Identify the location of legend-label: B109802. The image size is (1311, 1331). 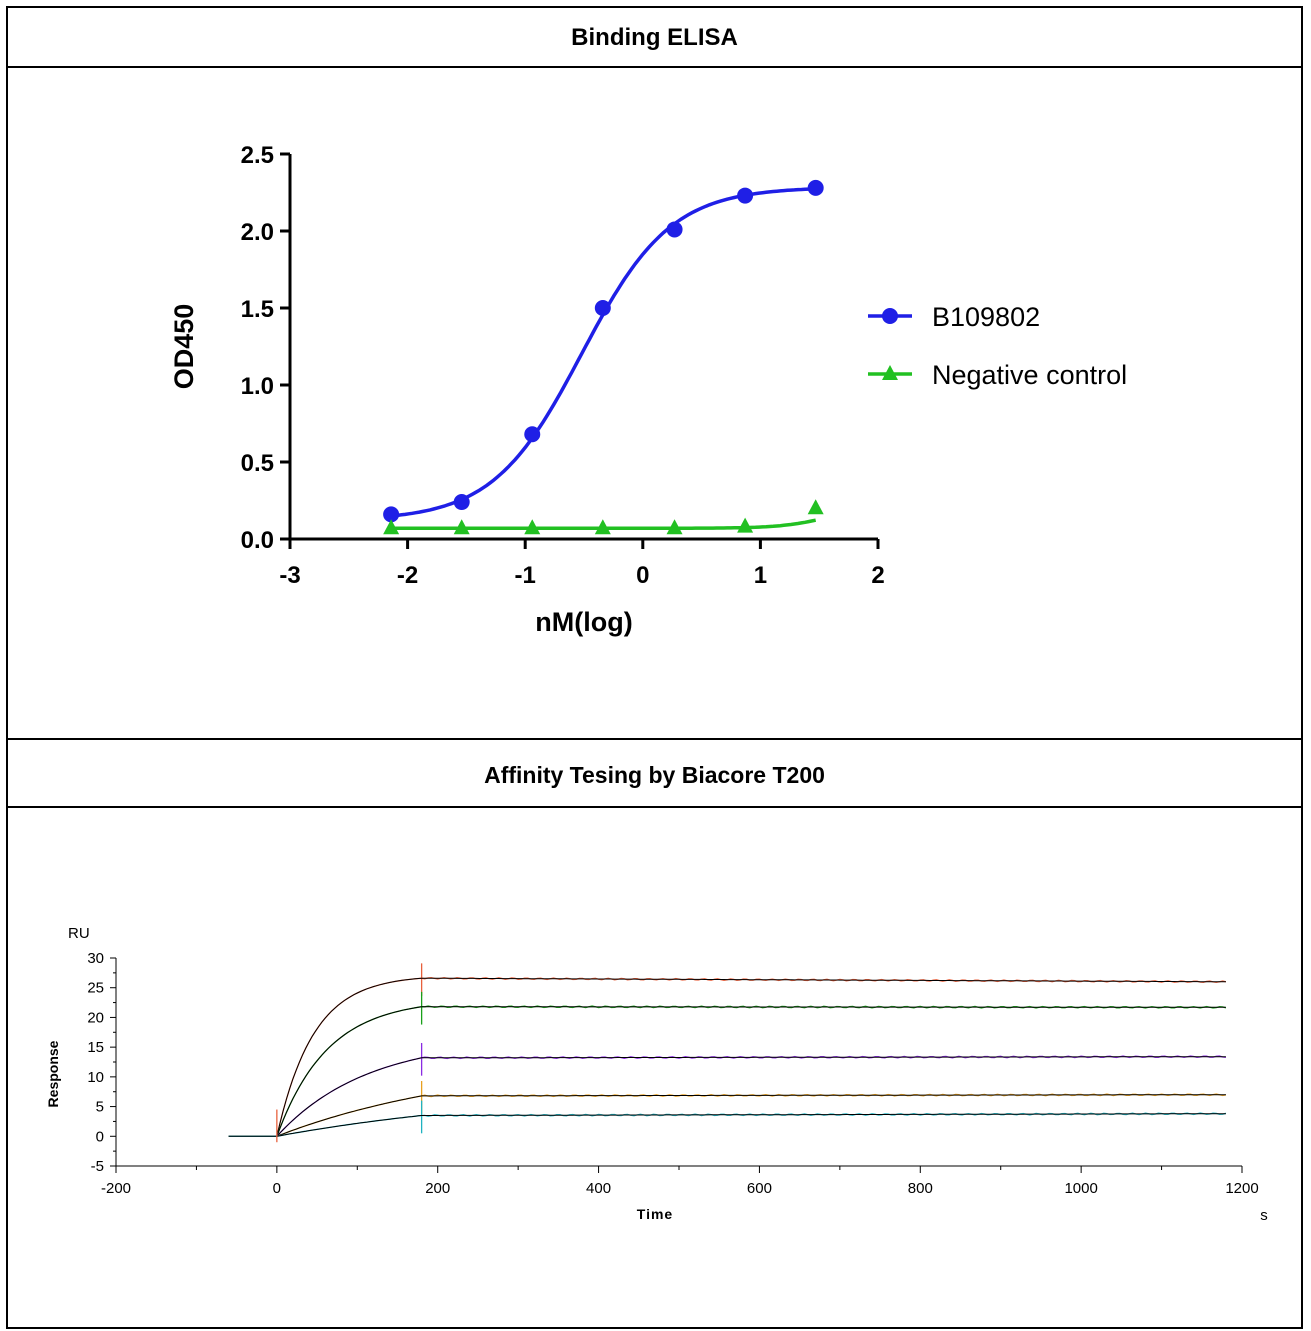
(986, 317).